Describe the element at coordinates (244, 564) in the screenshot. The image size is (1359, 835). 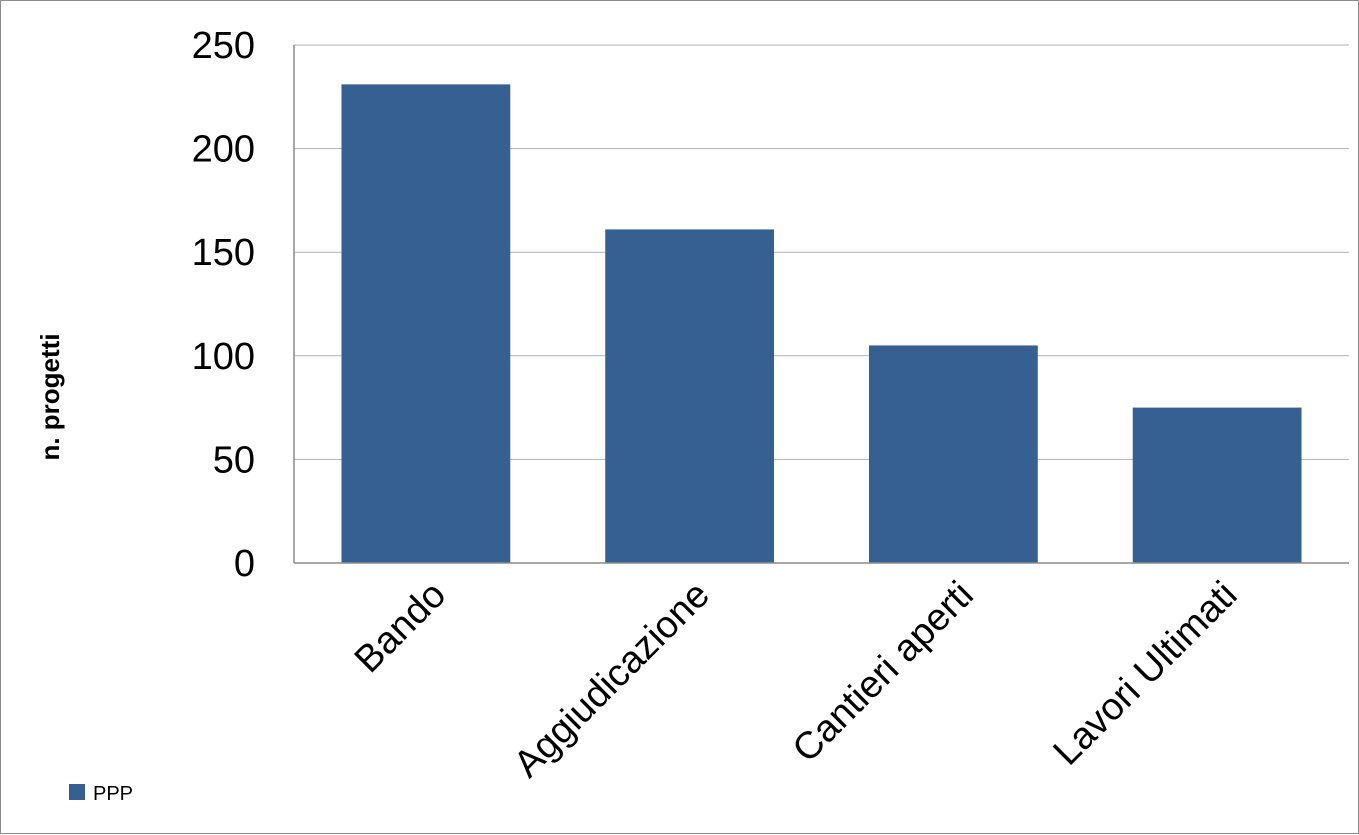
I see `y-tick-label: 0` at that location.